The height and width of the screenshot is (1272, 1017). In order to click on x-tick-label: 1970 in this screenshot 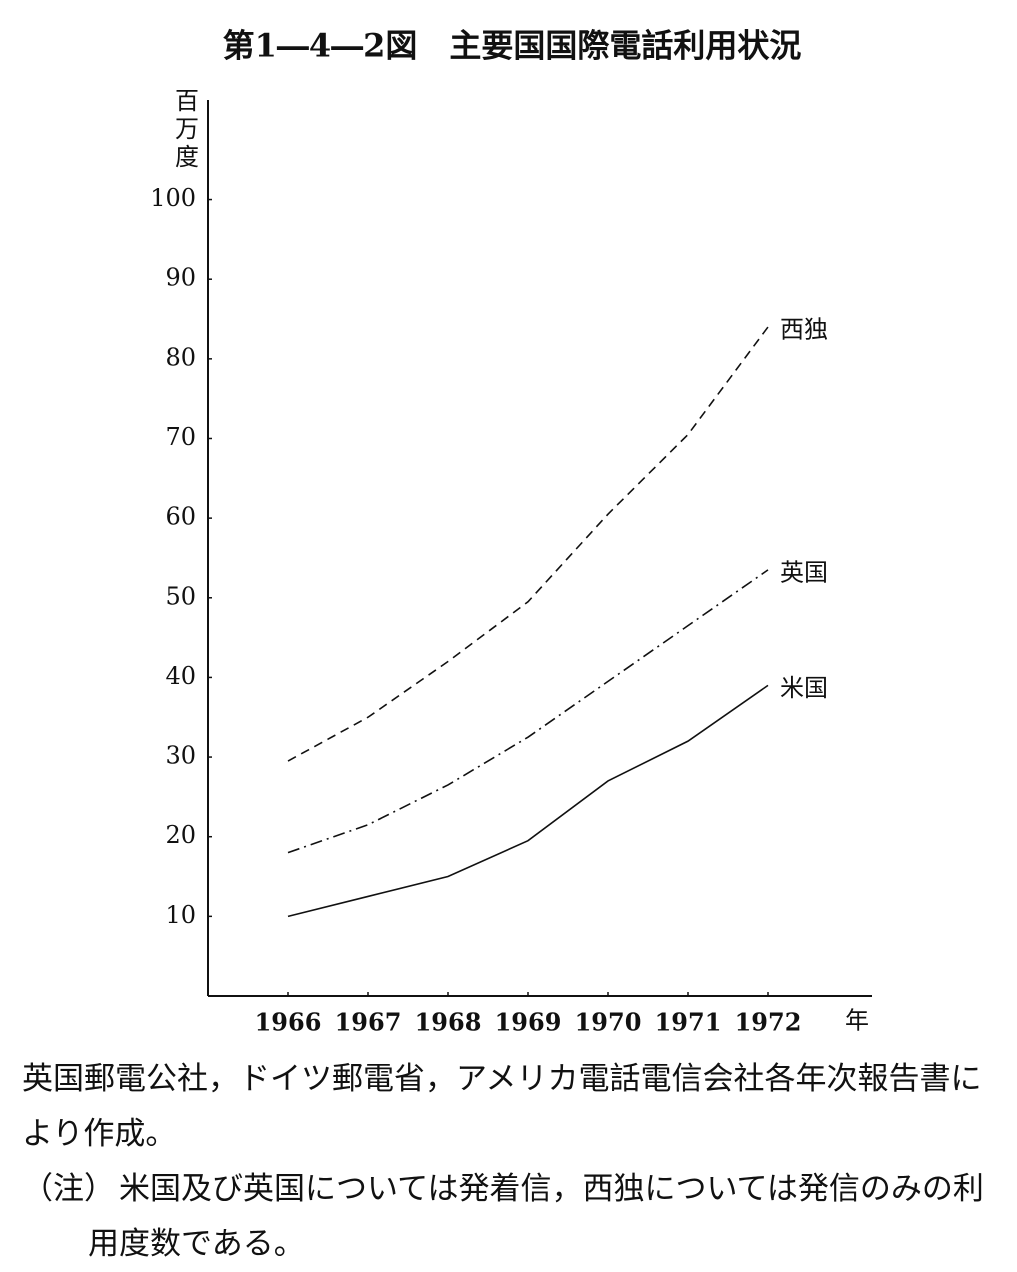, I will do `click(608, 1022)`.